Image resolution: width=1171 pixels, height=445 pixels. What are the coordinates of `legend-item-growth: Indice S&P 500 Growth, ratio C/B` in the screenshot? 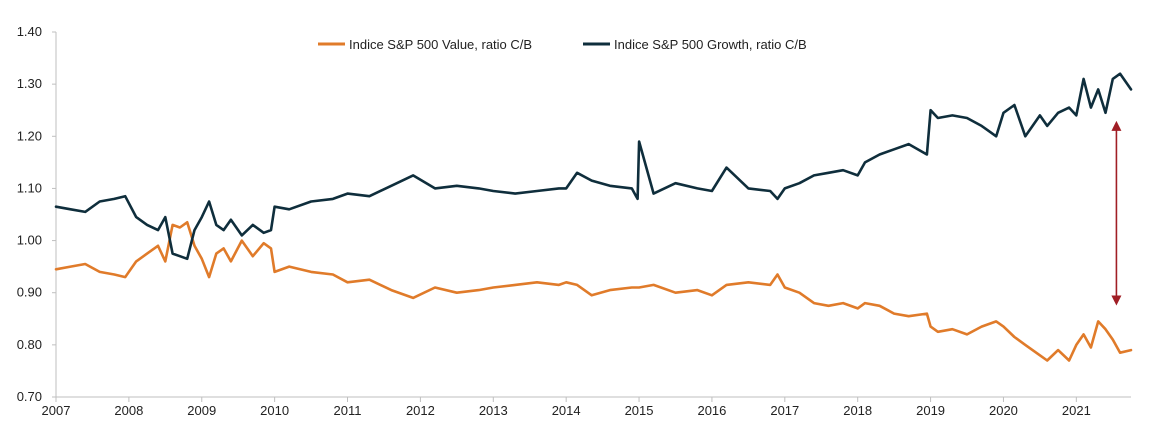 It's located at (695, 44).